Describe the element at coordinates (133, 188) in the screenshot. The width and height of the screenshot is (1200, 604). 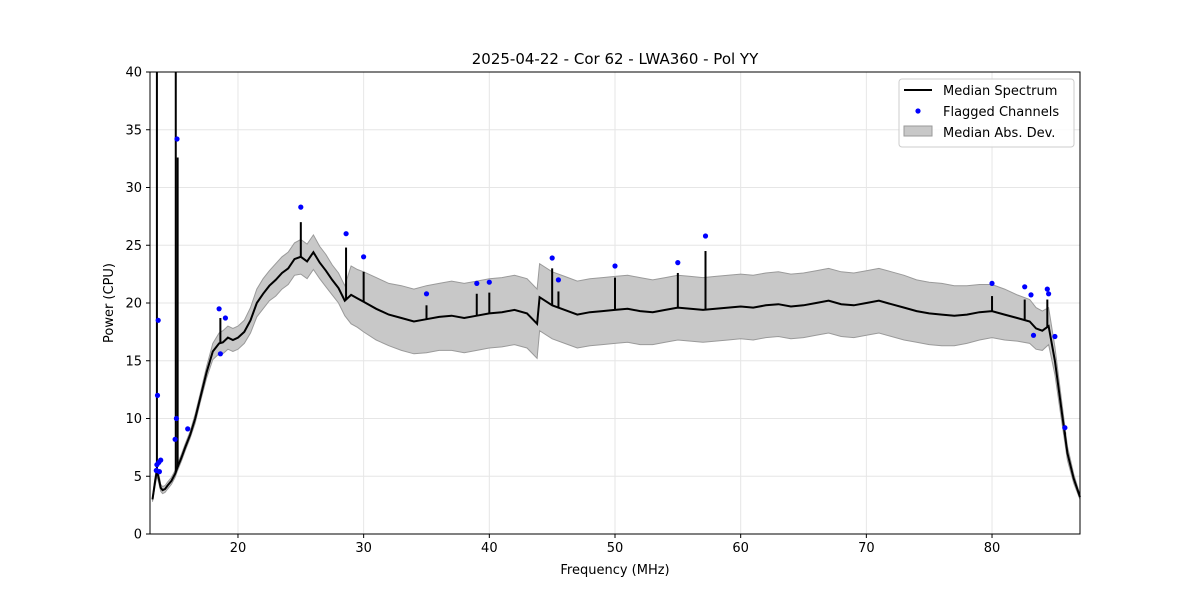
I see `y-tick-label: 30` at that location.